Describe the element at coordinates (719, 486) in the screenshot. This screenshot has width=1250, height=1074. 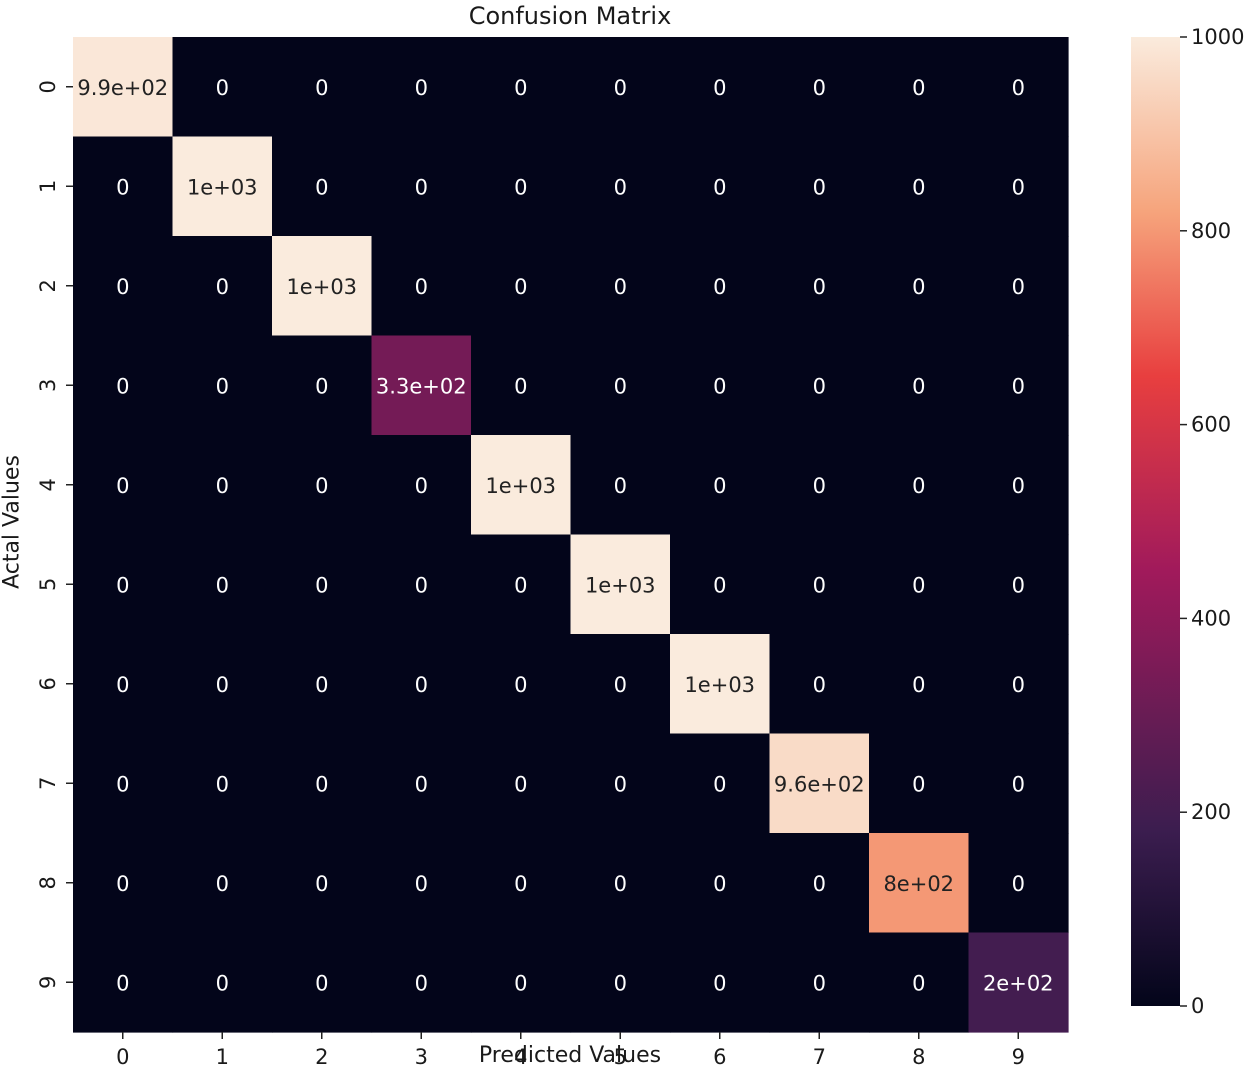
I see `cell-annotation-4-6: 0` at that location.